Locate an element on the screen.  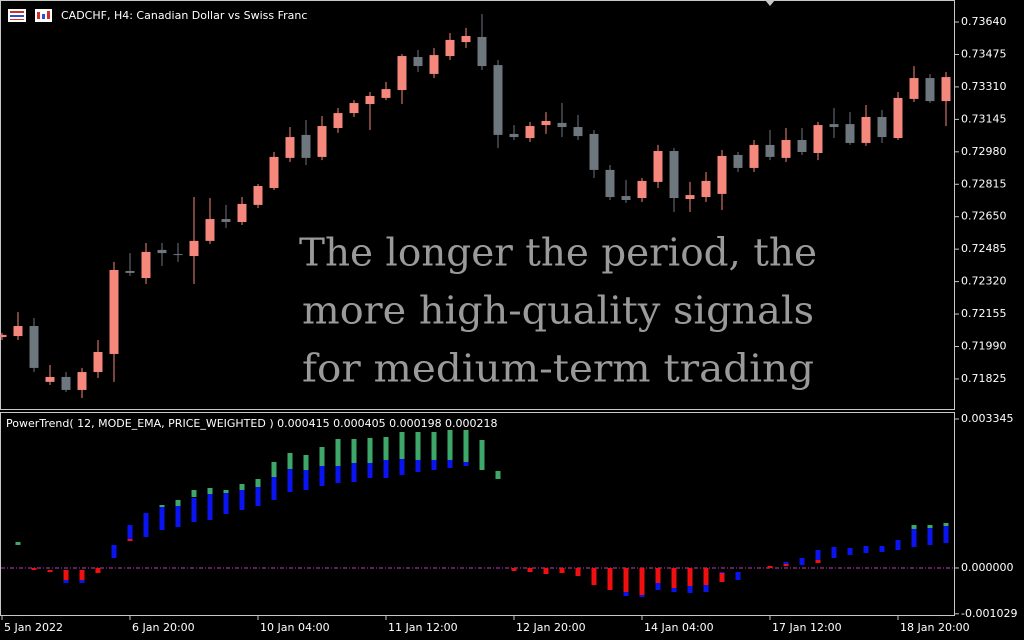
x-tick-label: 5 Jan 2022 is located at coordinates (33, 627).